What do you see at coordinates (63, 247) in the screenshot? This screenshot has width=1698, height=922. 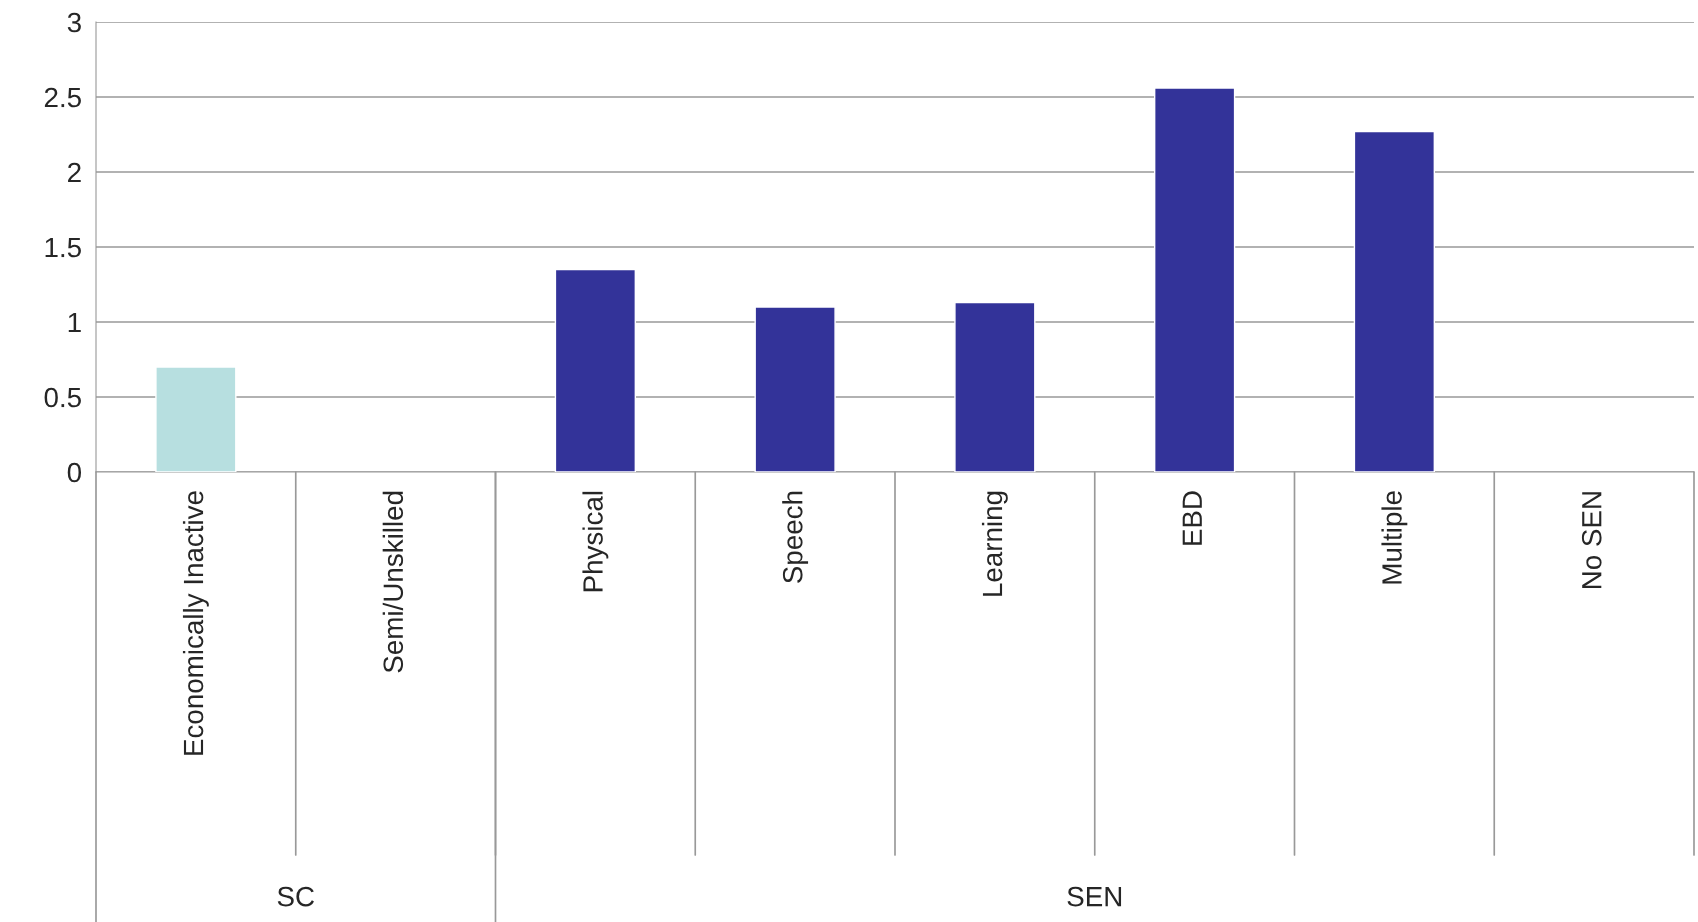 I see `y-tick-label: 1.5` at bounding box center [63, 247].